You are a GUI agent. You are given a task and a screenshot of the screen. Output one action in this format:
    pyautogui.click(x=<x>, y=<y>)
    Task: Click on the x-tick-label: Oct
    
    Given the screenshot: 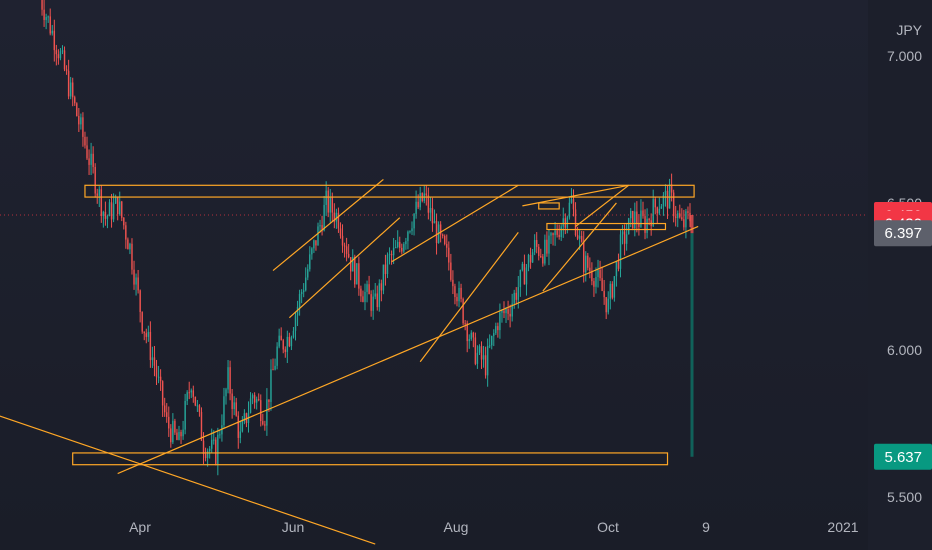 What is the action you would take?
    pyautogui.click(x=608, y=527)
    